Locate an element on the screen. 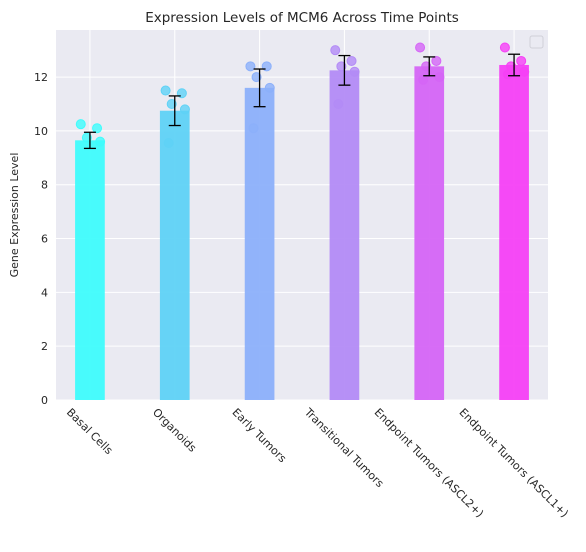 Image resolution: width=586 pixels, height=552 pixels. y-tick-label: 4 is located at coordinates (44, 292).